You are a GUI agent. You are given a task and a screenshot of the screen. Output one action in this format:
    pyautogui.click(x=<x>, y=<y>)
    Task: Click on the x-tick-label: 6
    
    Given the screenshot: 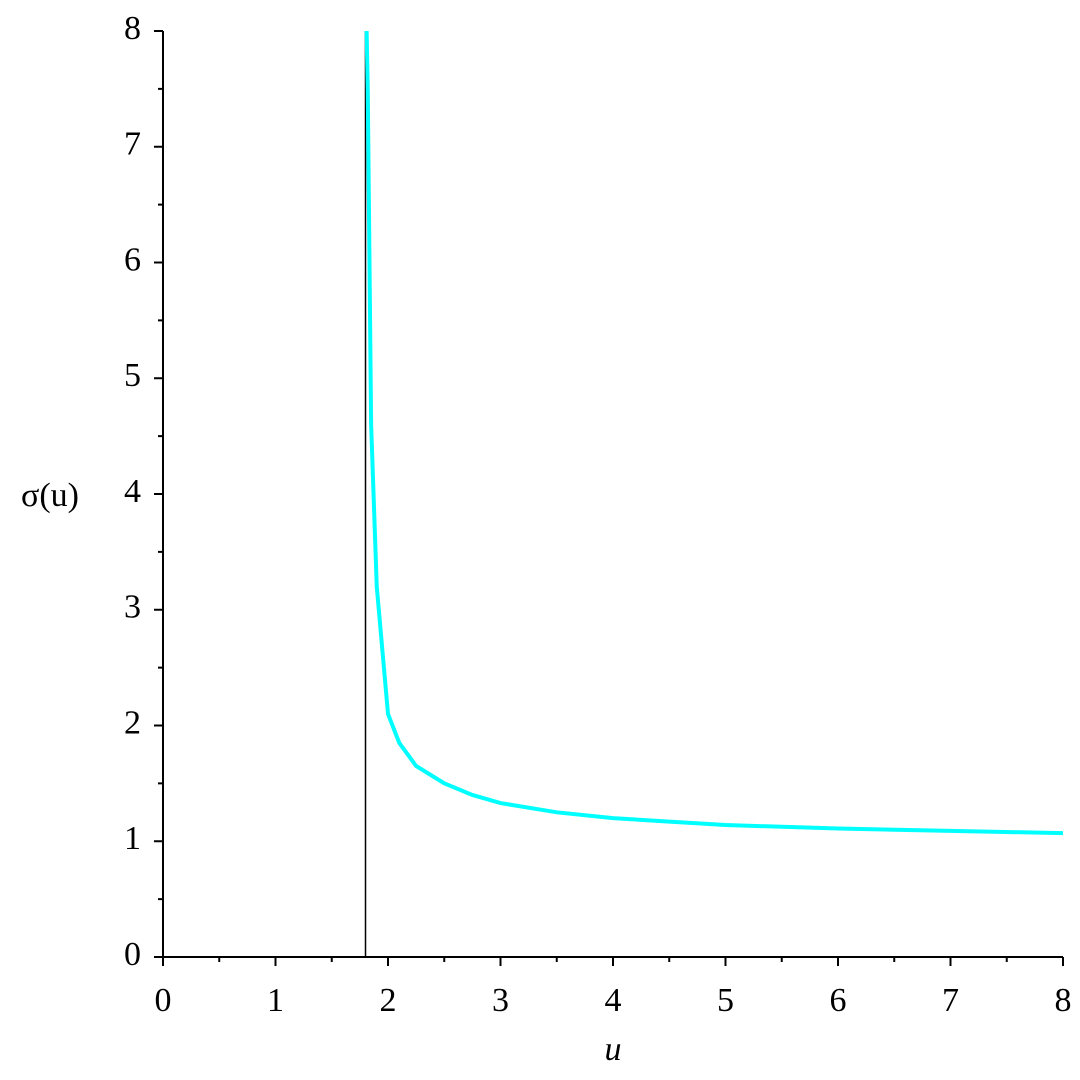 What is the action you would take?
    pyautogui.click(x=838, y=1000)
    